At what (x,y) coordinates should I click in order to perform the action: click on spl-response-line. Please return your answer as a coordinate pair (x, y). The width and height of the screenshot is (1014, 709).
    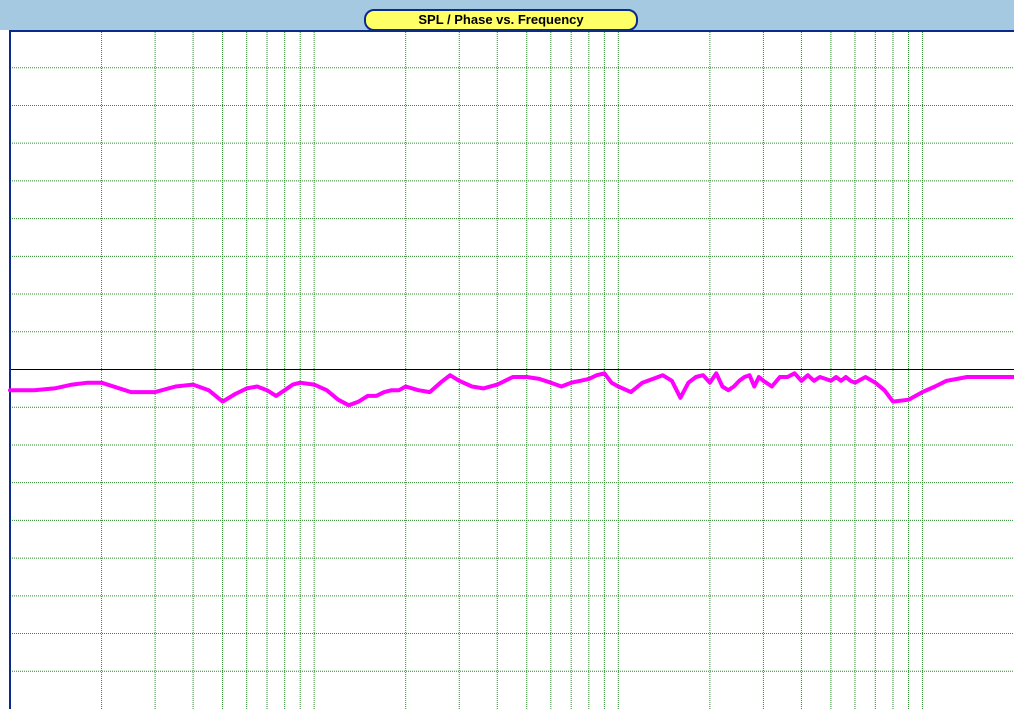
    Looking at the image, I should click on (511, 389).